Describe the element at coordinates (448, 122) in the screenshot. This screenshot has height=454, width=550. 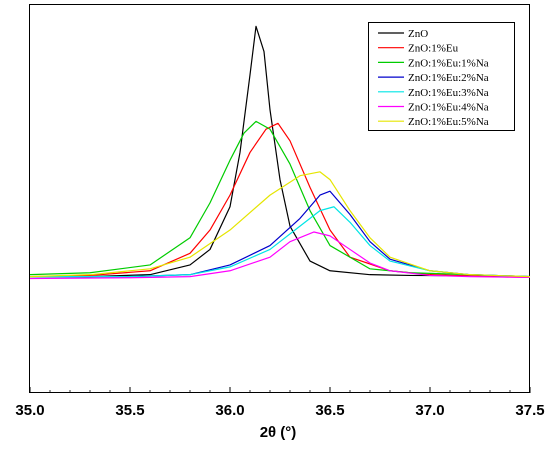
I see `legend-label-6: ZnO:1%Eu:5%Na` at that location.